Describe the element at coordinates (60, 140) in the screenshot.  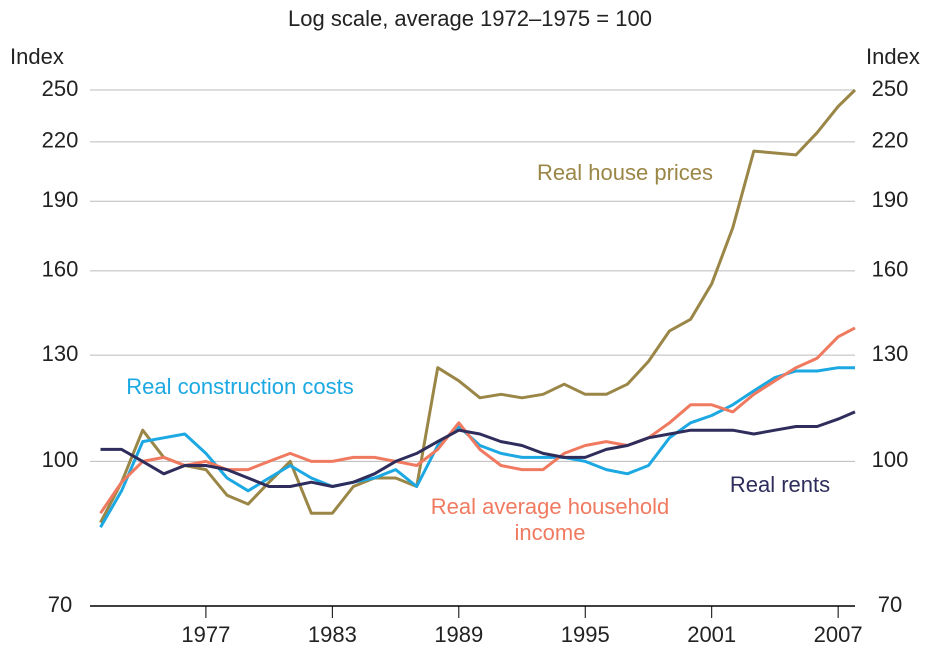
I see `y-tick-label: 220` at that location.